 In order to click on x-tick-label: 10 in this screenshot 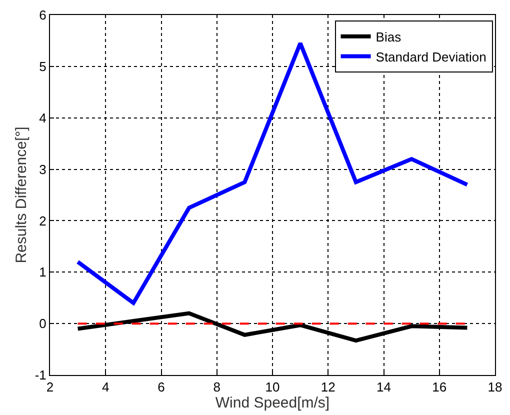, I will do `click(272, 387)`.